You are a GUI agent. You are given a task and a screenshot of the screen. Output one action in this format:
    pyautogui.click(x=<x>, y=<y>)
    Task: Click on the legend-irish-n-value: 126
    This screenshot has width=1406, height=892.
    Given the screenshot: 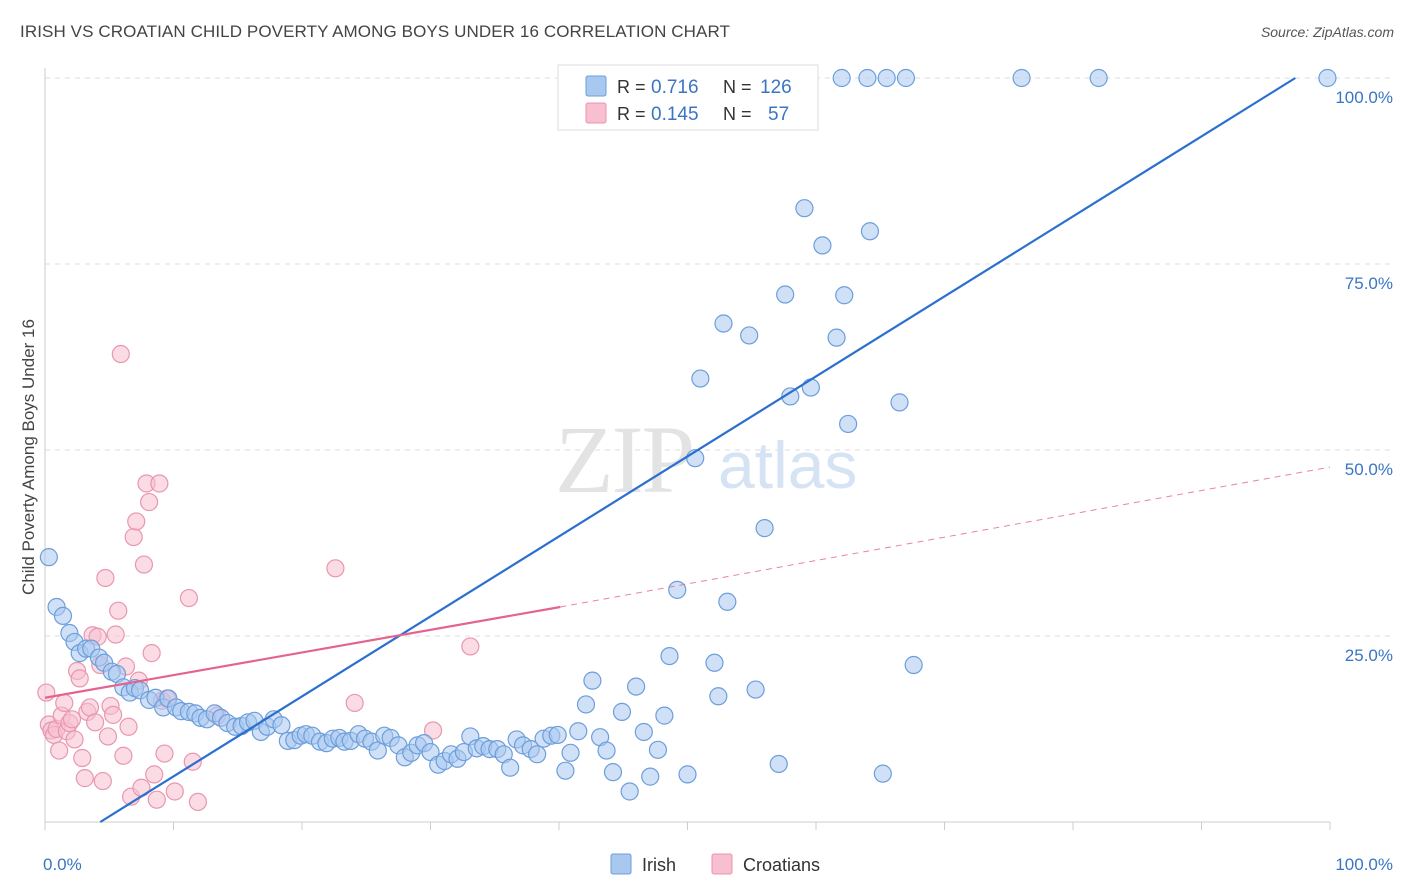 What is the action you would take?
    pyautogui.click(x=776, y=87)
    